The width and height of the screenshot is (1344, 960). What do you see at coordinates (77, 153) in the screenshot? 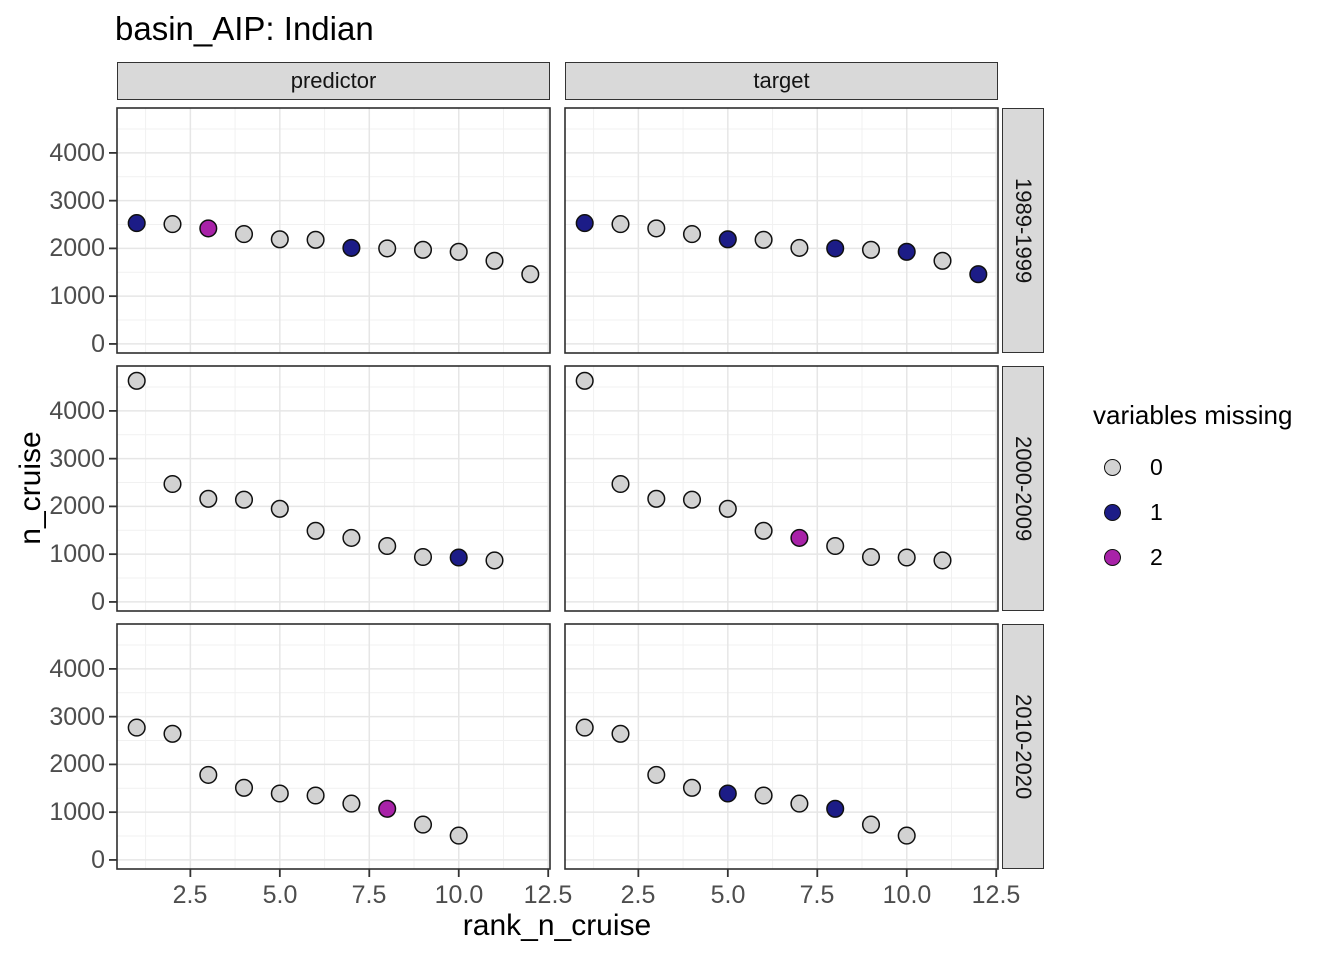
I see `y-tick-label: 4000` at bounding box center [77, 153].